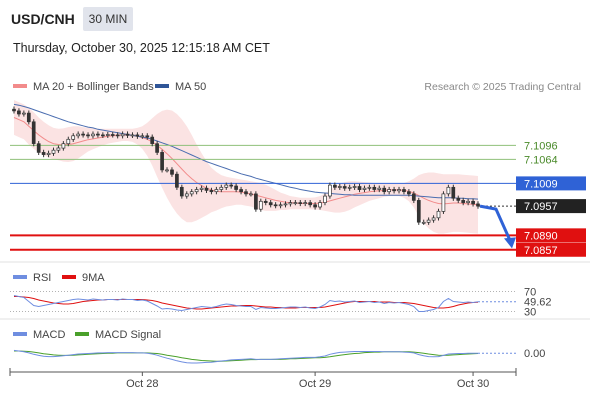 The width and height of the screenshot is (590, 400). What do you see at coordinates (245, 356) in the screenshot?
I see `macd-line` at bounding box center [245, 356].